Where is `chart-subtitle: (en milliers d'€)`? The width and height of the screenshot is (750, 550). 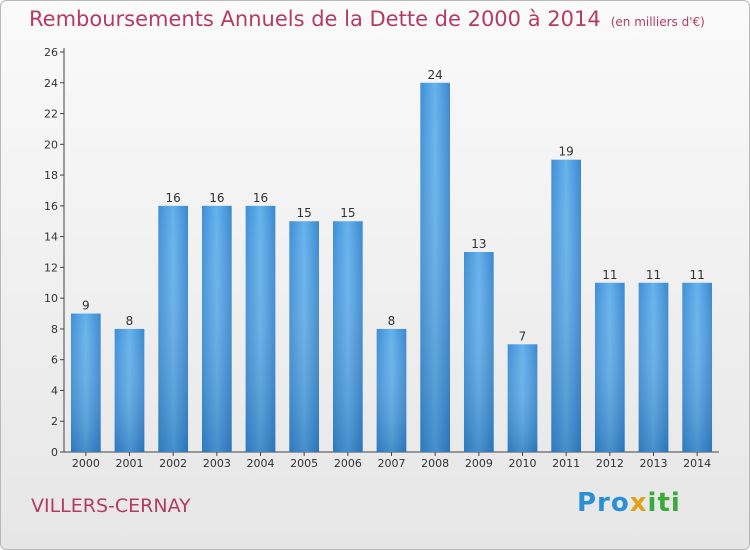
chart-subtitle: (en milliers d'€) is located at coordinates (657, 22).